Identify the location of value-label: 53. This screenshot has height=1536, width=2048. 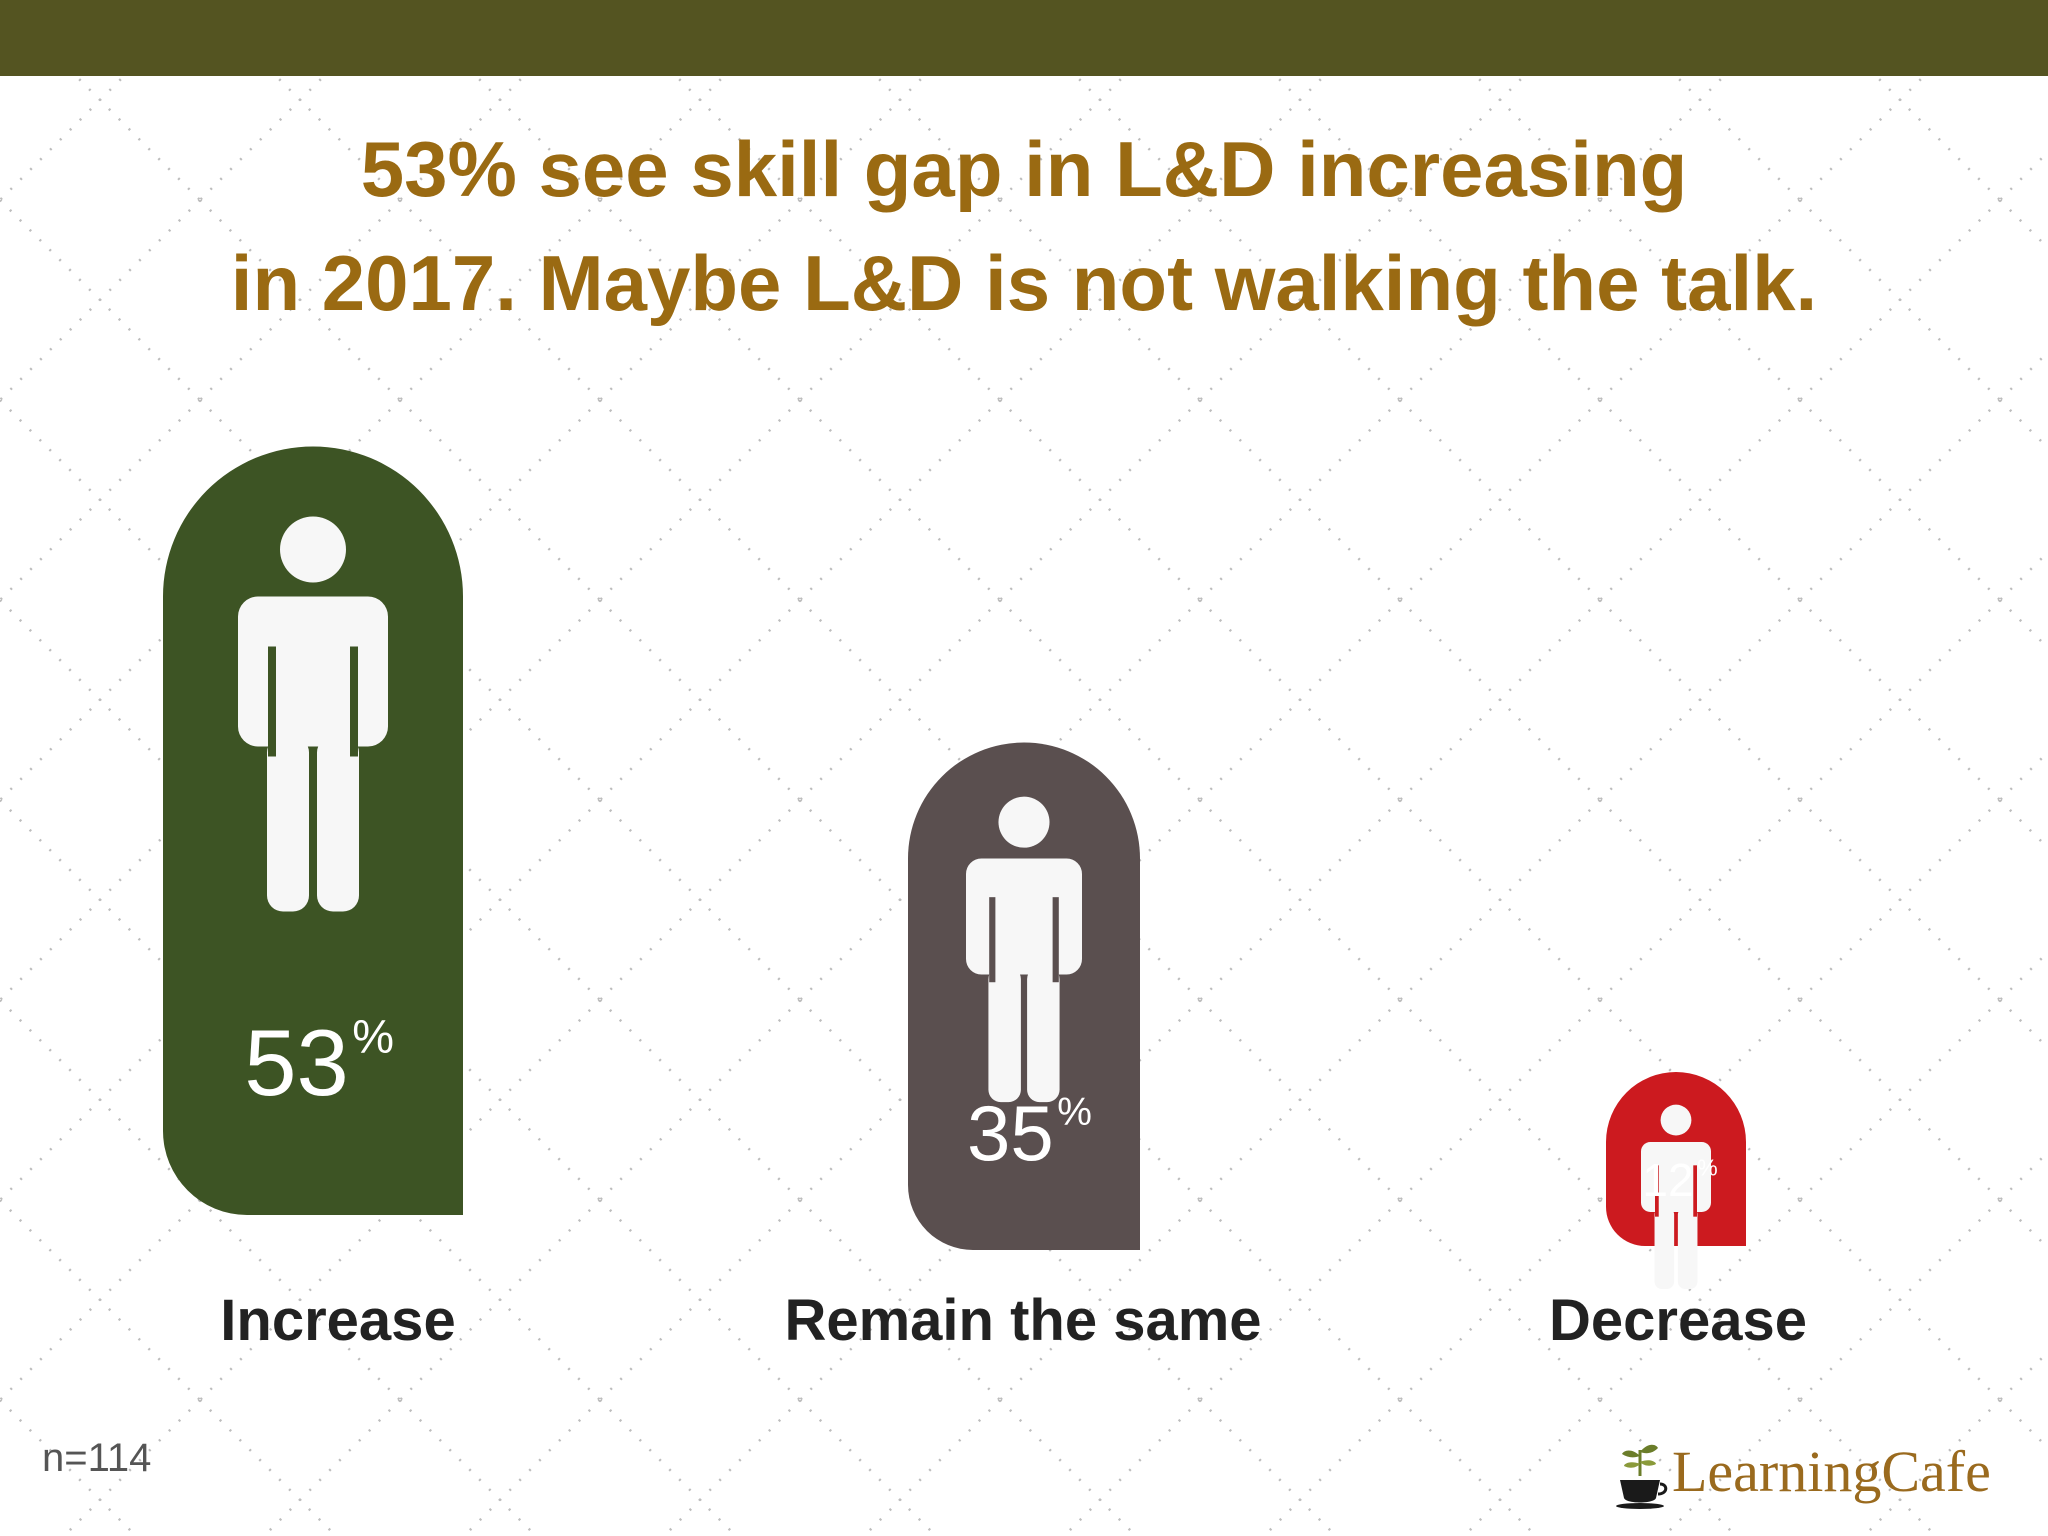
(296, 1062).